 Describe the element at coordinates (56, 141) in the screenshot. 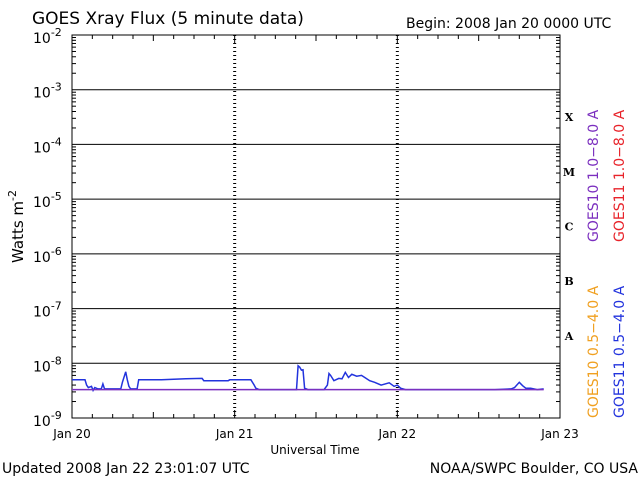

I see `y-tick-exponent: -4` at that location.